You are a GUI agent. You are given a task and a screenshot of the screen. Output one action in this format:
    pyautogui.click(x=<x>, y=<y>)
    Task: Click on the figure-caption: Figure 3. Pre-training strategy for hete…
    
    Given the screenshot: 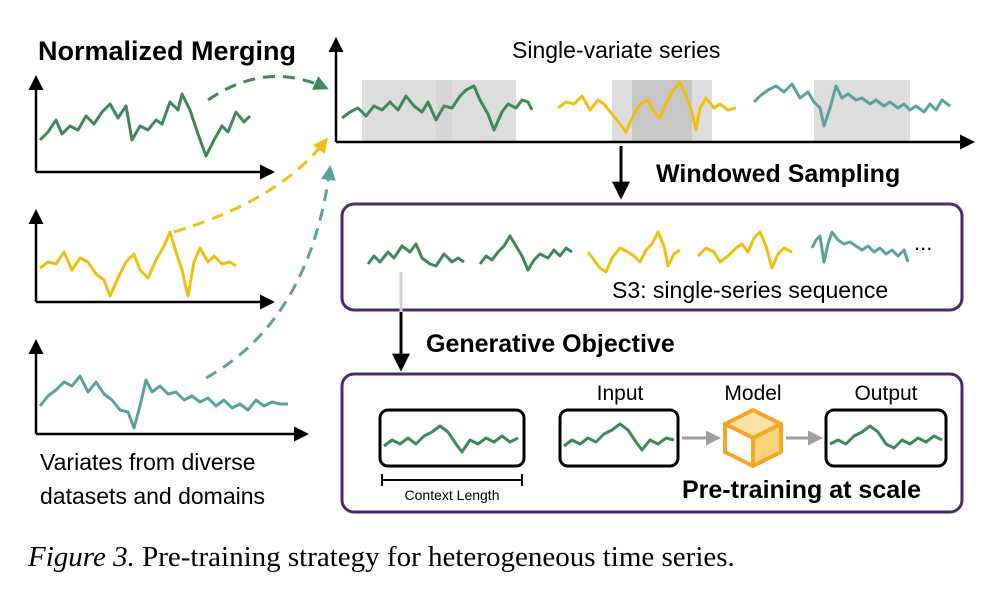 What is the action you would take?
    pyautogui.click(x=381, y=557)
    